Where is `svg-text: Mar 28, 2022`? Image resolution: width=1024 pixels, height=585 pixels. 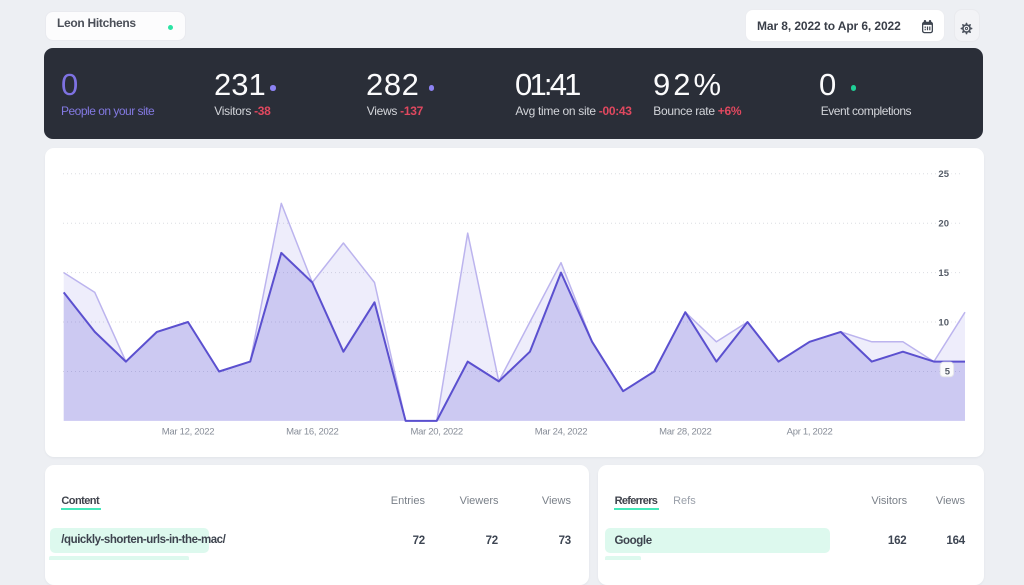 svg-text: Mar 28, 2022 is located at coordinates (685, 431).